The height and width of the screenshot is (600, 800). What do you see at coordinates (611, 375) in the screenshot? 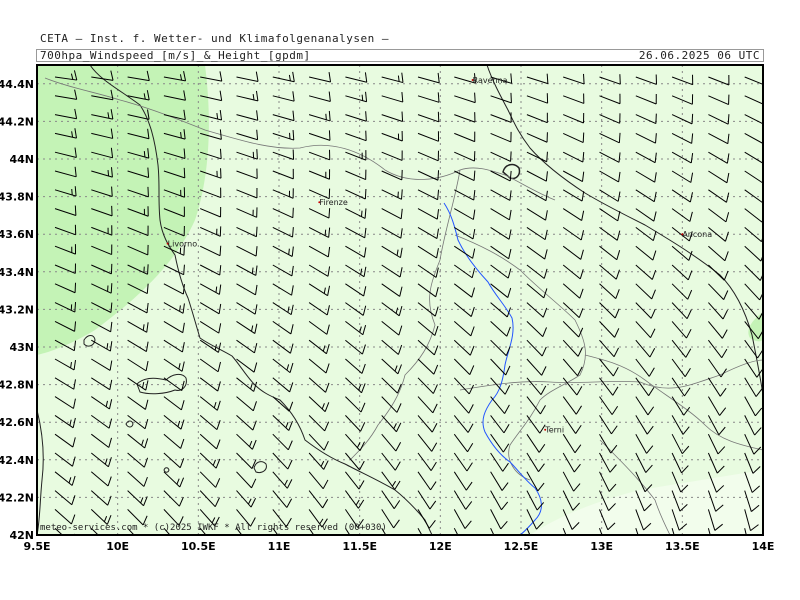
I see `region-border-lazio` at bounding box center [611, 375].